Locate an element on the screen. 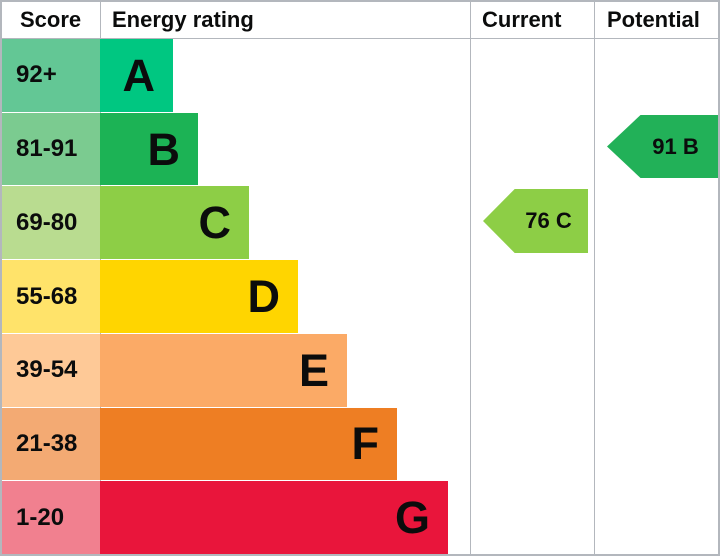 The height and width of the screenshot is (556, 720). band-score-cell-f: 21-38 is located at coordinates (51, 444).